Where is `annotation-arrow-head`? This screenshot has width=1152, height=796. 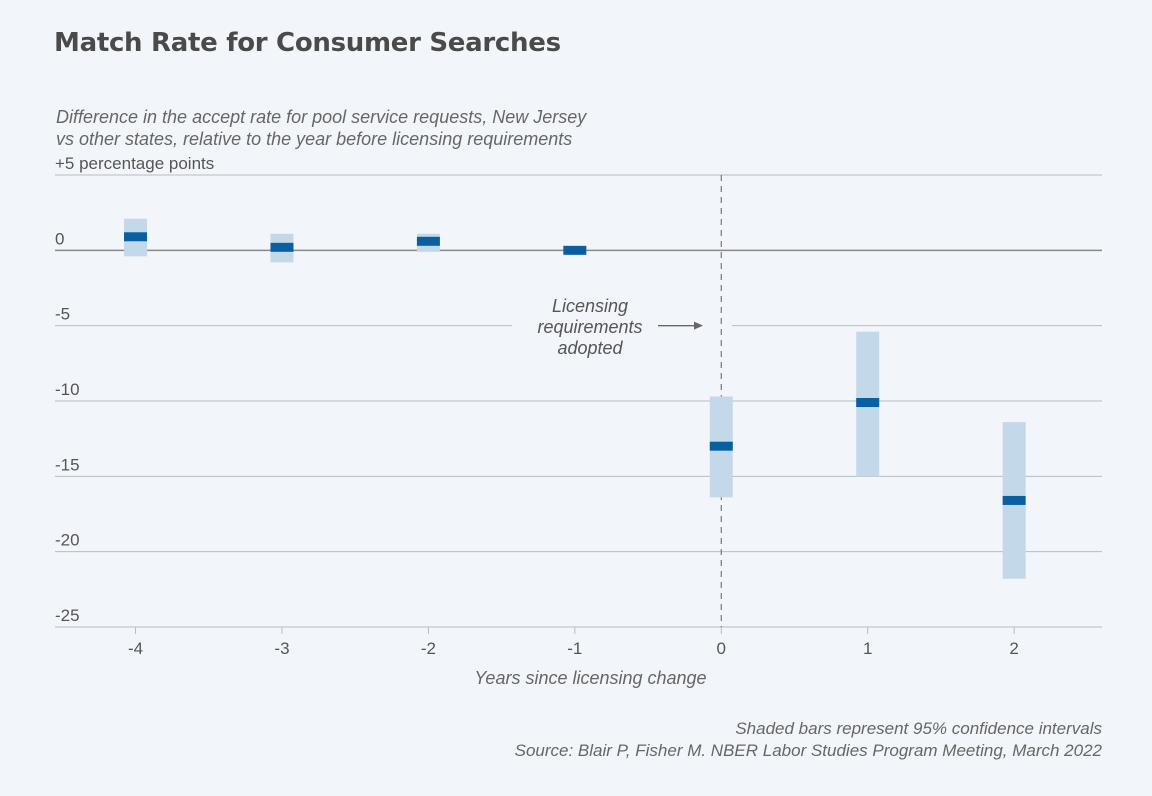
annotation-arrow-head is located at coordinates (698, 325).